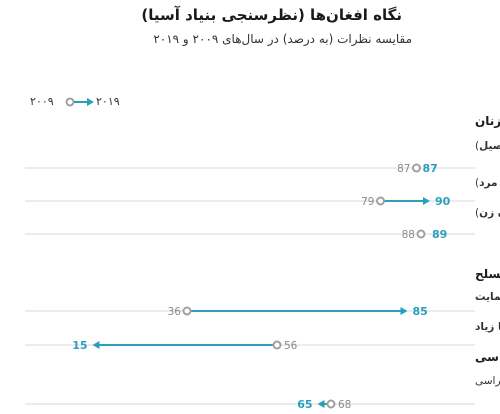  What do you see at coordinates (175, 312) in the screenshot?
I see `value-2009: 36` at bounding box center [175, 312].